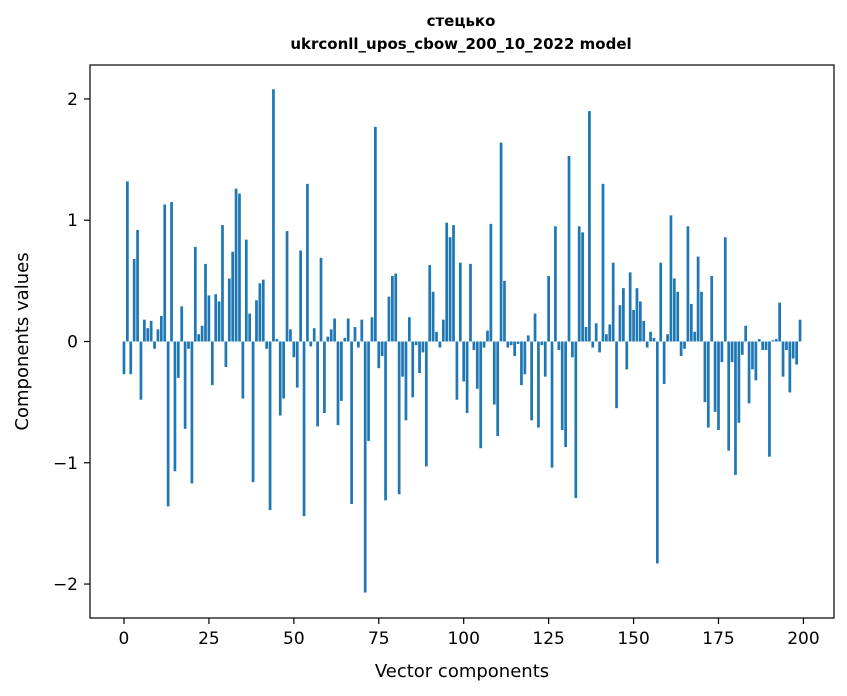  I want to click on x-tick-label: 200, so click(803, 639).